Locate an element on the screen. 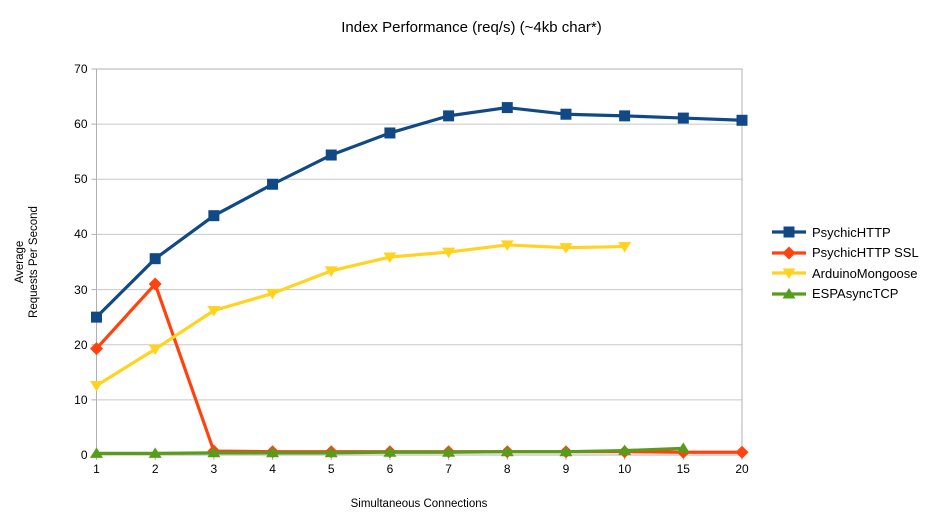  x-tick-label: 2 is located at coordinates (155, 469).